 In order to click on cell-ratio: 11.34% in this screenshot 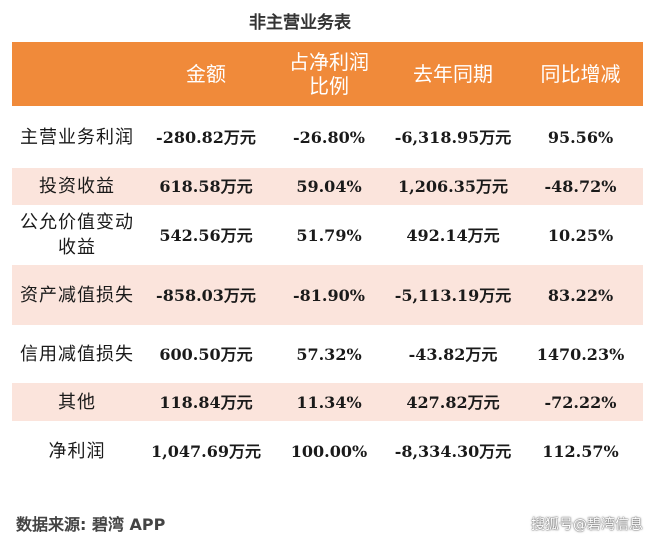, I will do `click(329, 402)`.